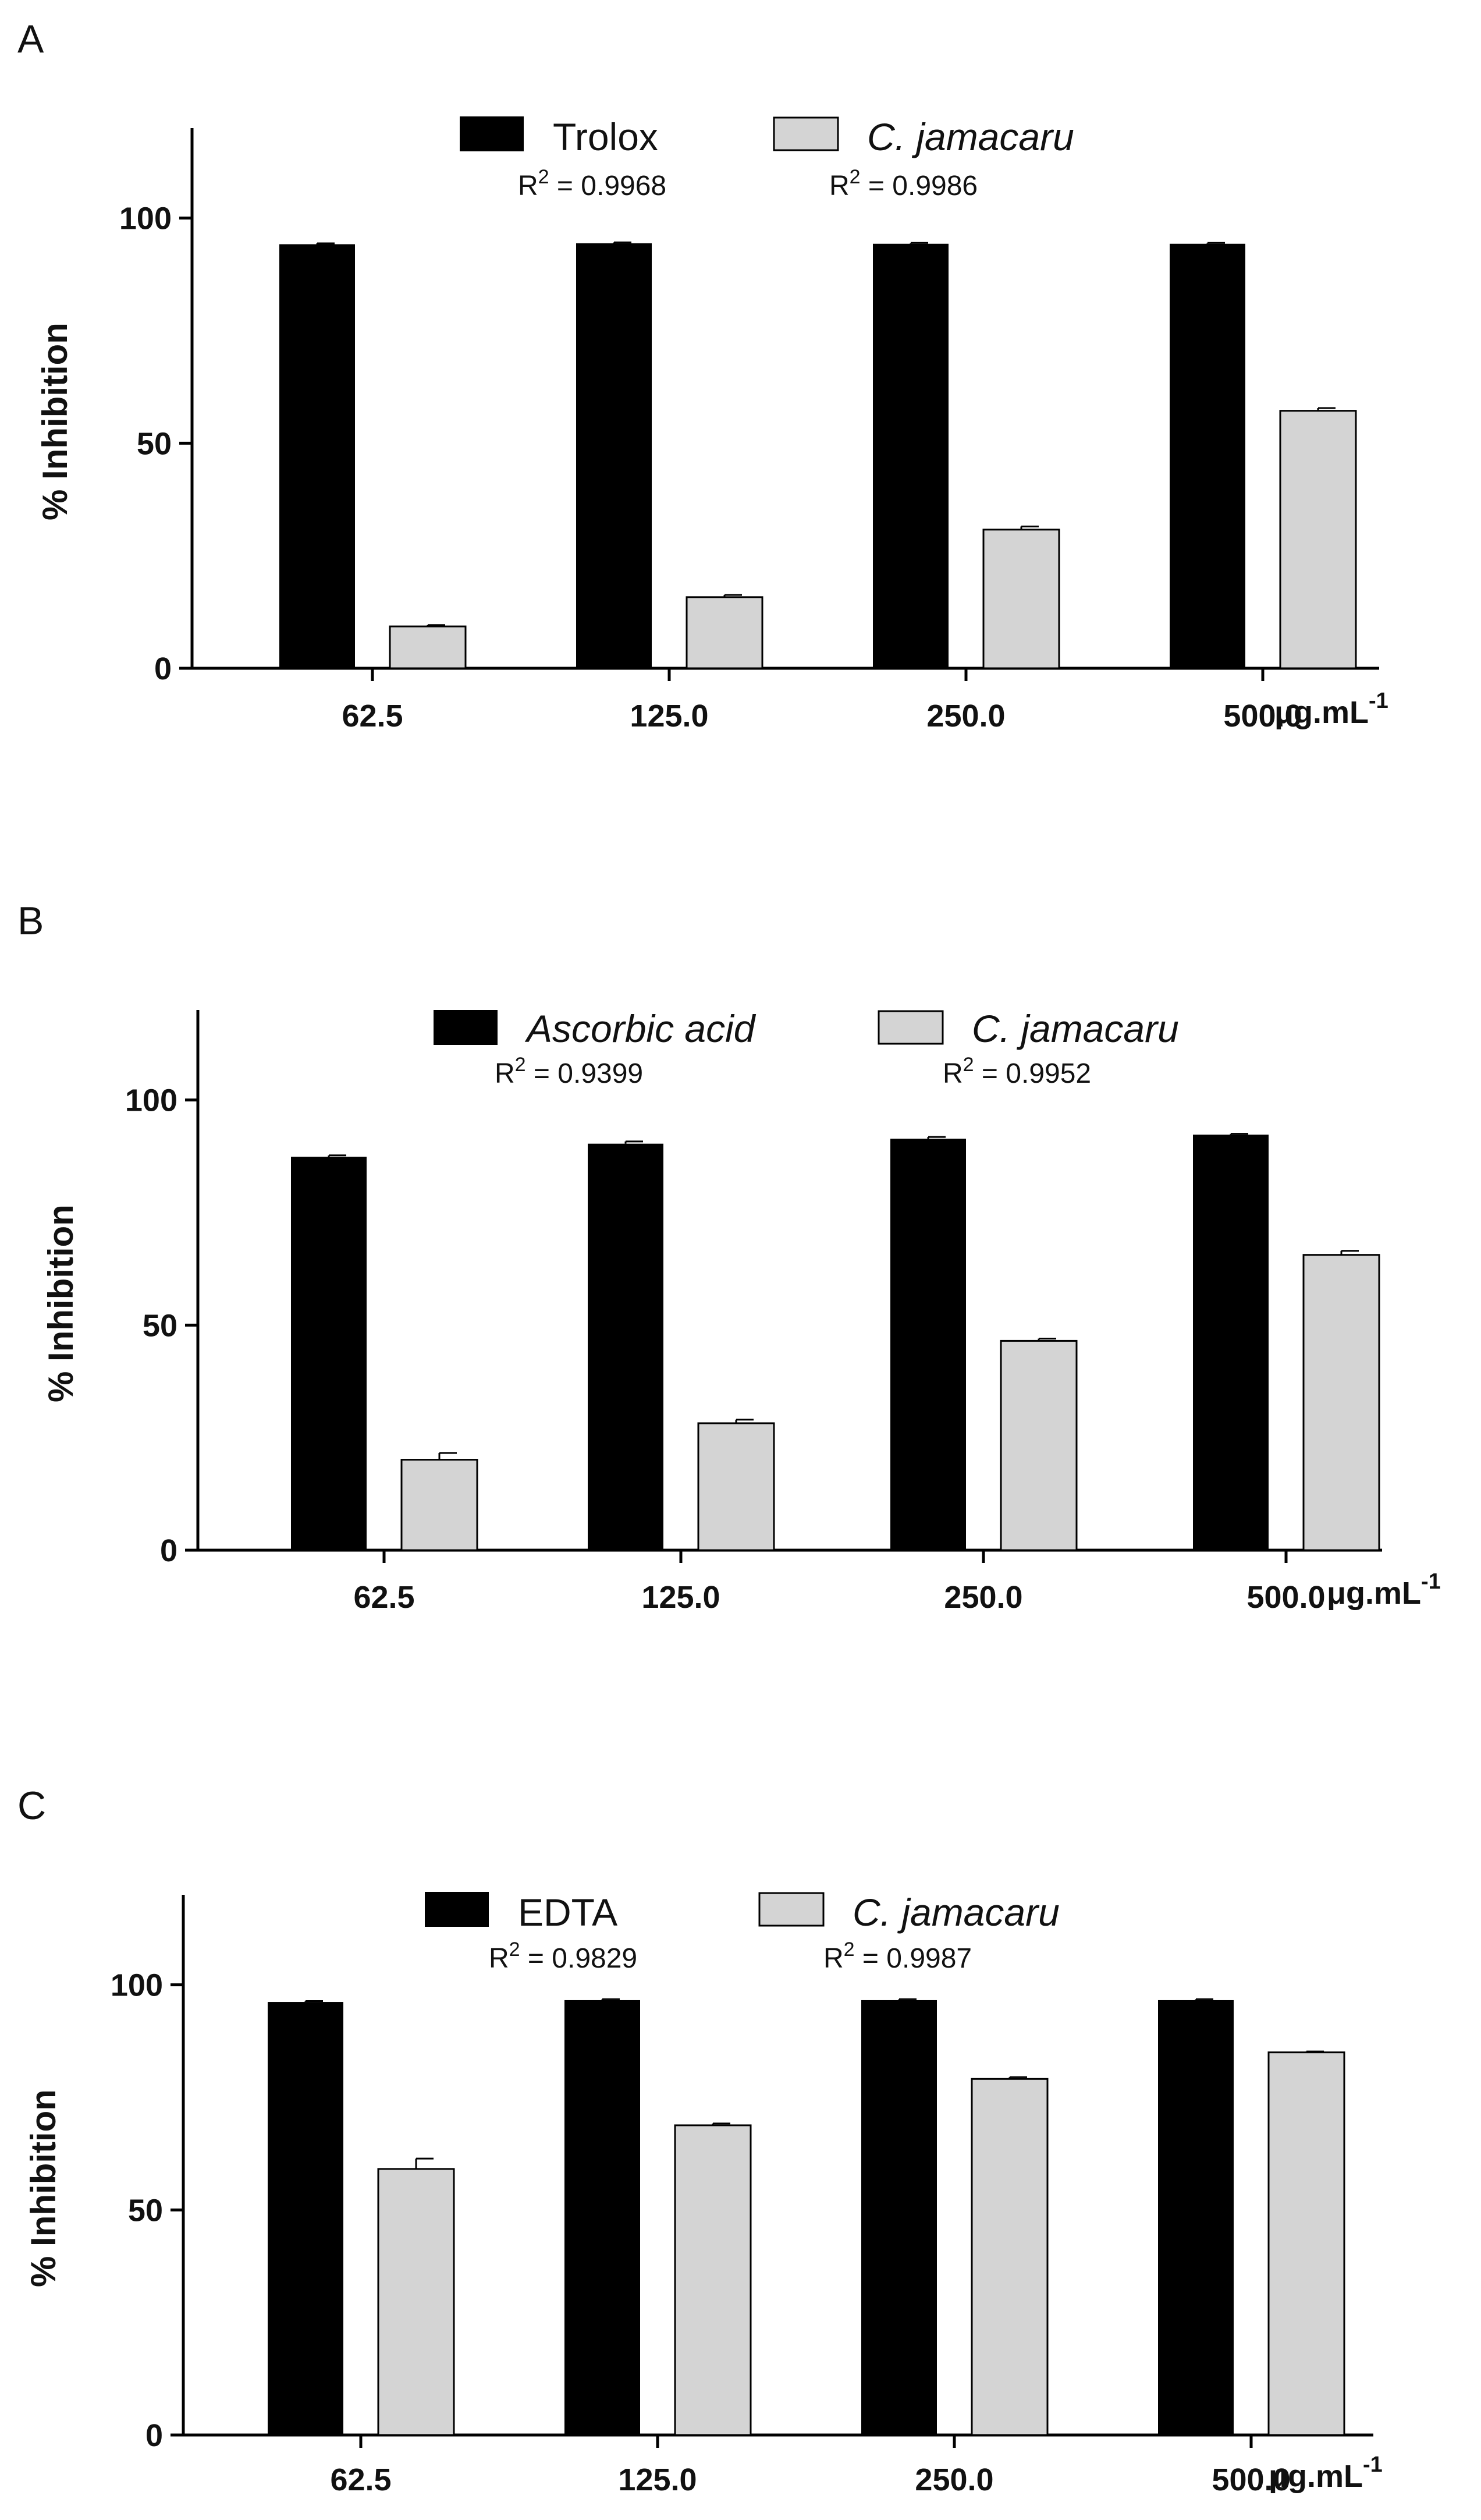 This screenshot has height=2520, width=1481. I want to click on r2-reference: R2 = 0.9829, so click(563, 1956).